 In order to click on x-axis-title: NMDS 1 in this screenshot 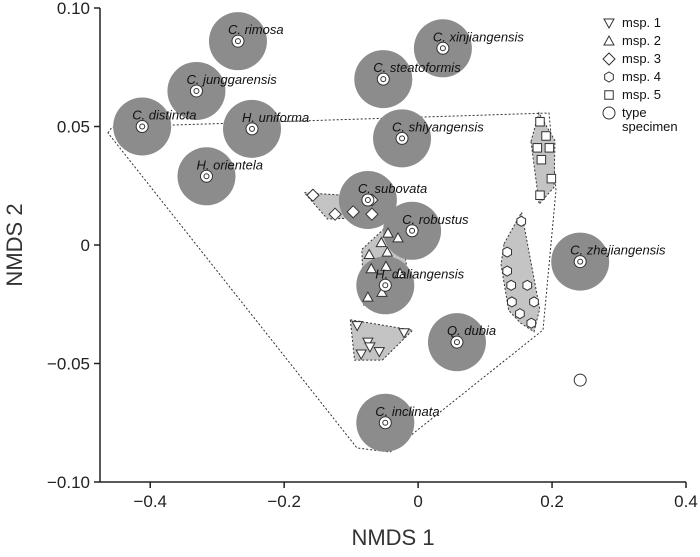, I will do `click(392, 537)`.